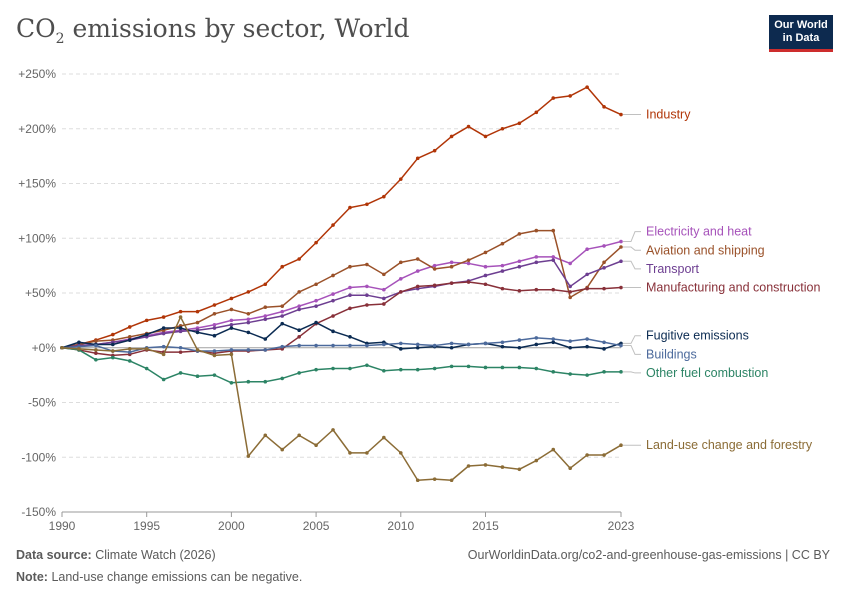 The width and height of the screenshot is (850, 600). I want to click on owid-logo: Our World in Data, so click(801, 33).